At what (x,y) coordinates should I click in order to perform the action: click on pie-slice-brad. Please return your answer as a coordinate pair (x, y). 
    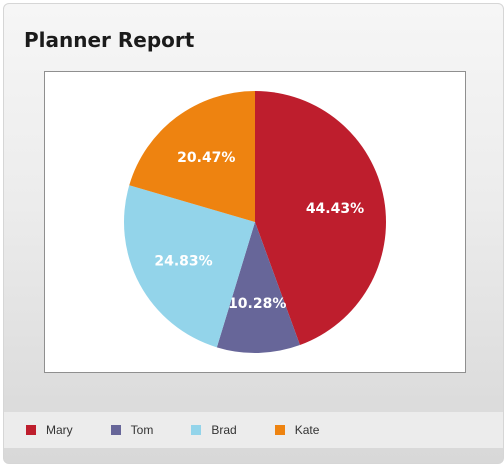
    Looking at the image, I should click on (189, 266).